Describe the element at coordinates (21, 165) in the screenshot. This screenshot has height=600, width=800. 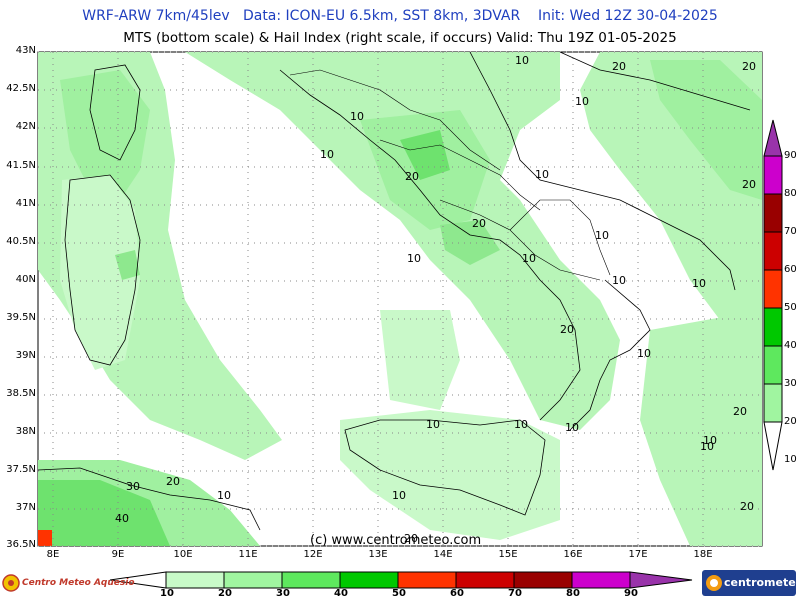
I see `lat-label: 41.5N` at that location.